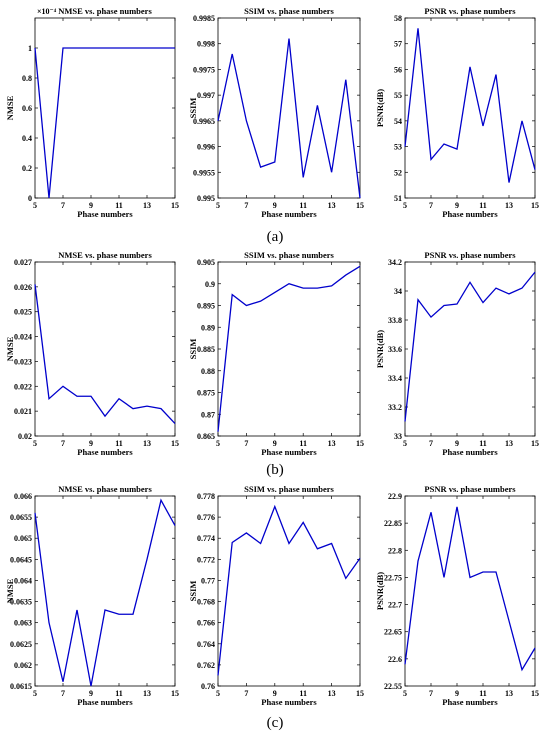  I want to click on chart4-ytick-label: 0.02, so click(25, 436).